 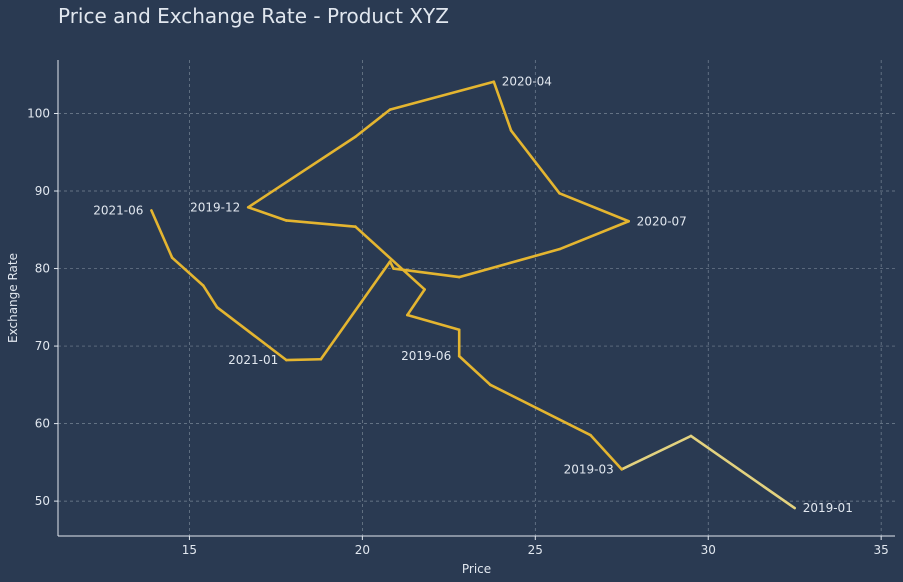 I want to click on y-tick-label-0: 50, so click(x=42, y=501).